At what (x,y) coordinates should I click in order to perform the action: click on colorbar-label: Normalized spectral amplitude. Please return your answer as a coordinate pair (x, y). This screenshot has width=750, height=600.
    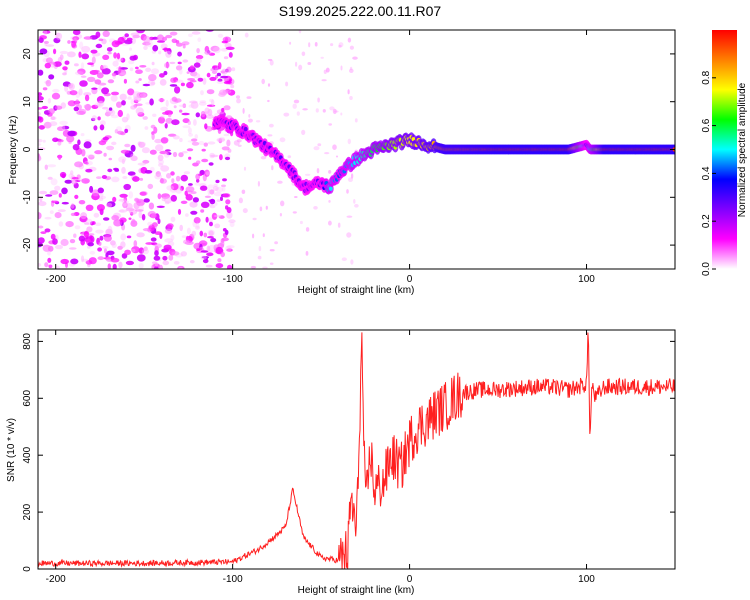
    Looking at the image, I should click on (742, 149).